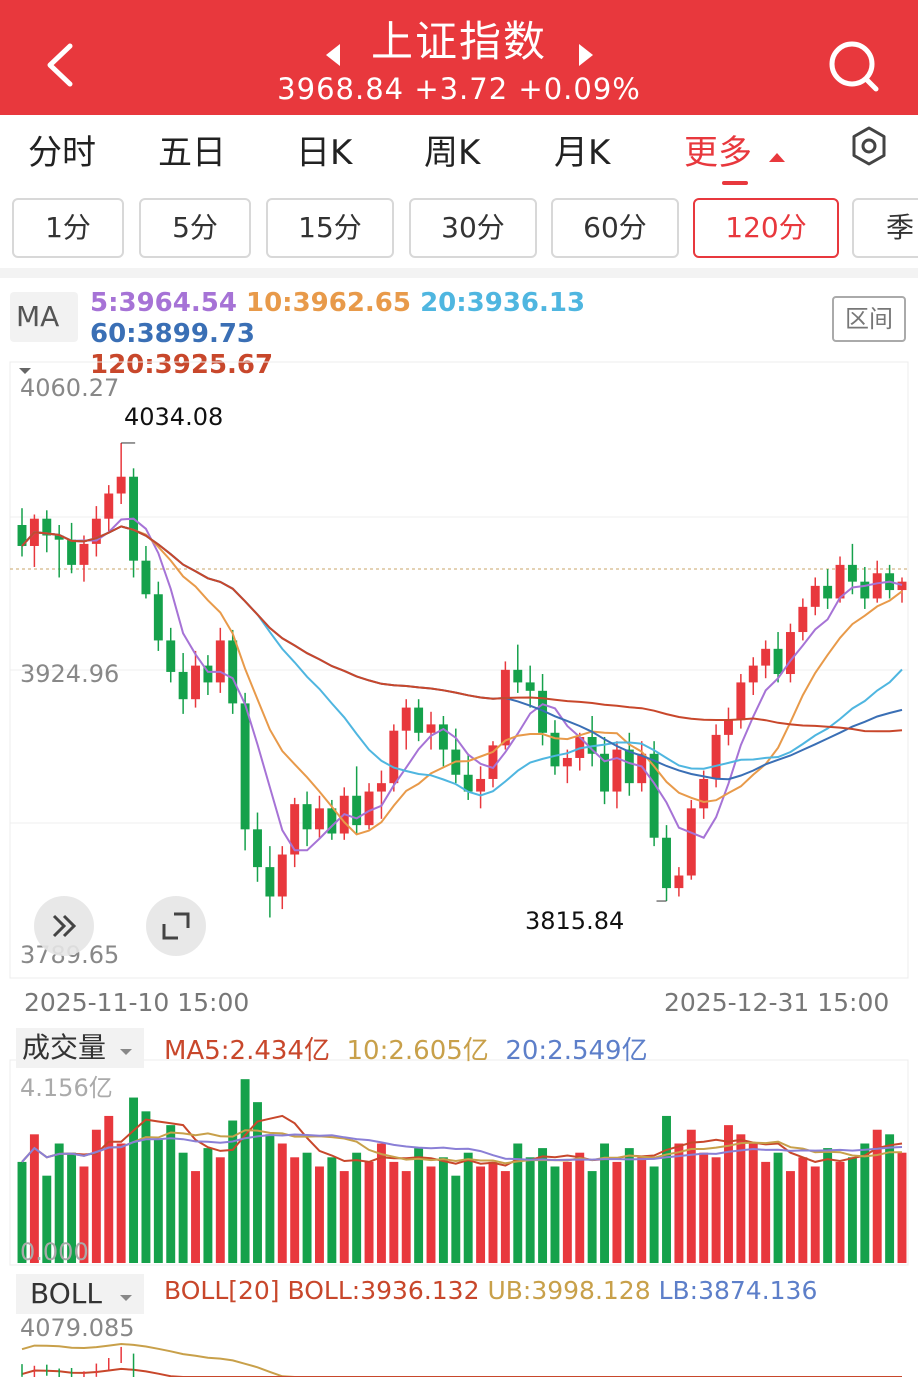 The height and width of the screenshot is (1377, 918). What do you see at coordinates (461, 1359) in the screenshot?
I see `boll-group` at bounding box center [461, 1359].